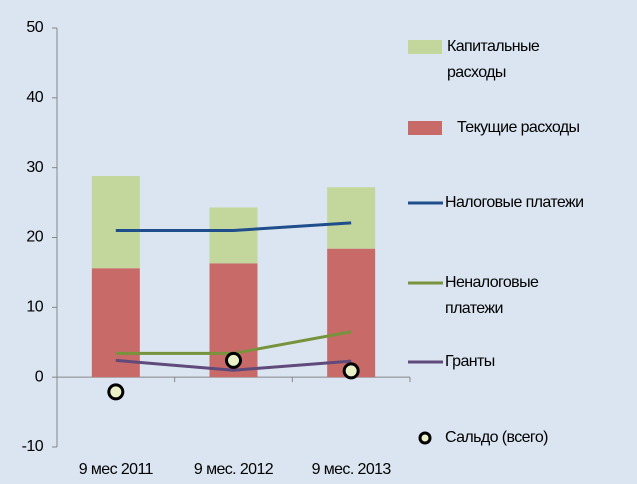  I want to click on legend-label: Капитальные расходы, so click(493, 59).